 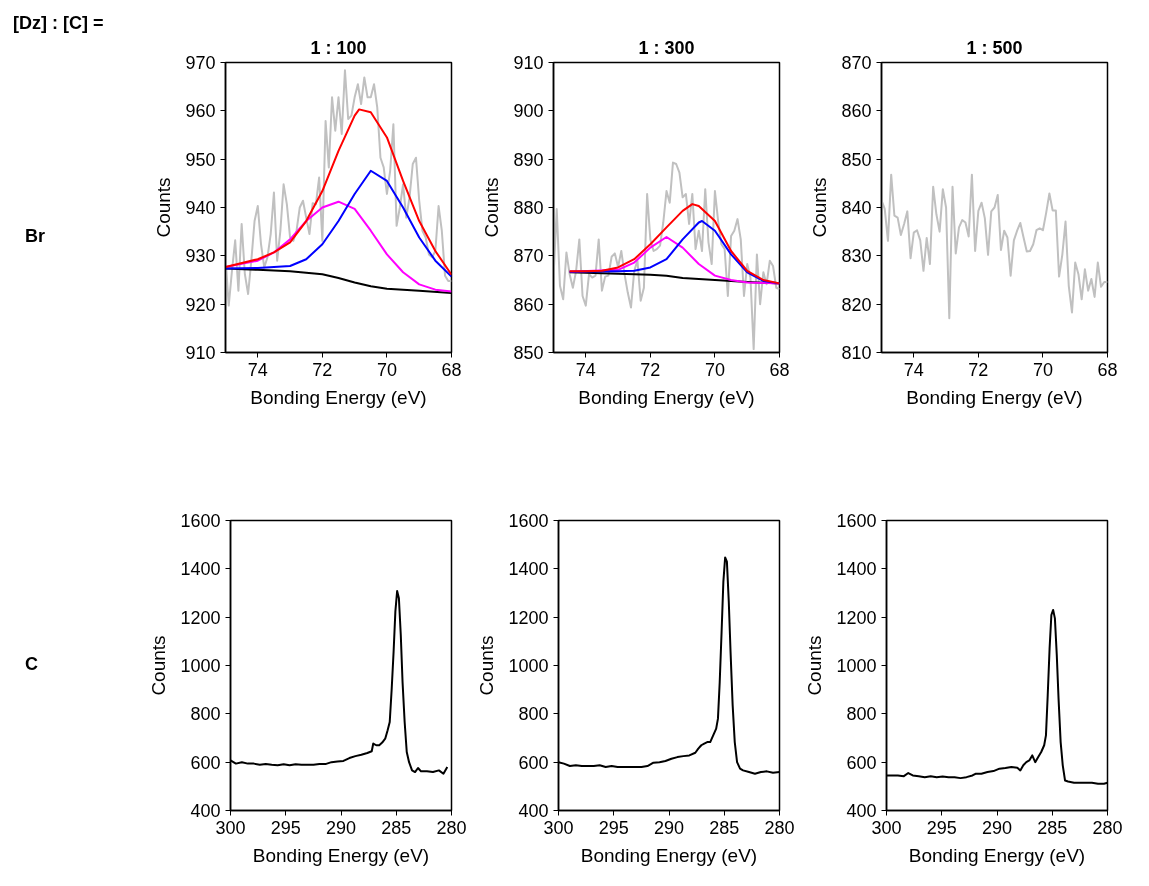 What do you see at coordinates (200, 111) in the screenshot?
I see `y-tick-label: 960` at bounding box center [200, 111].